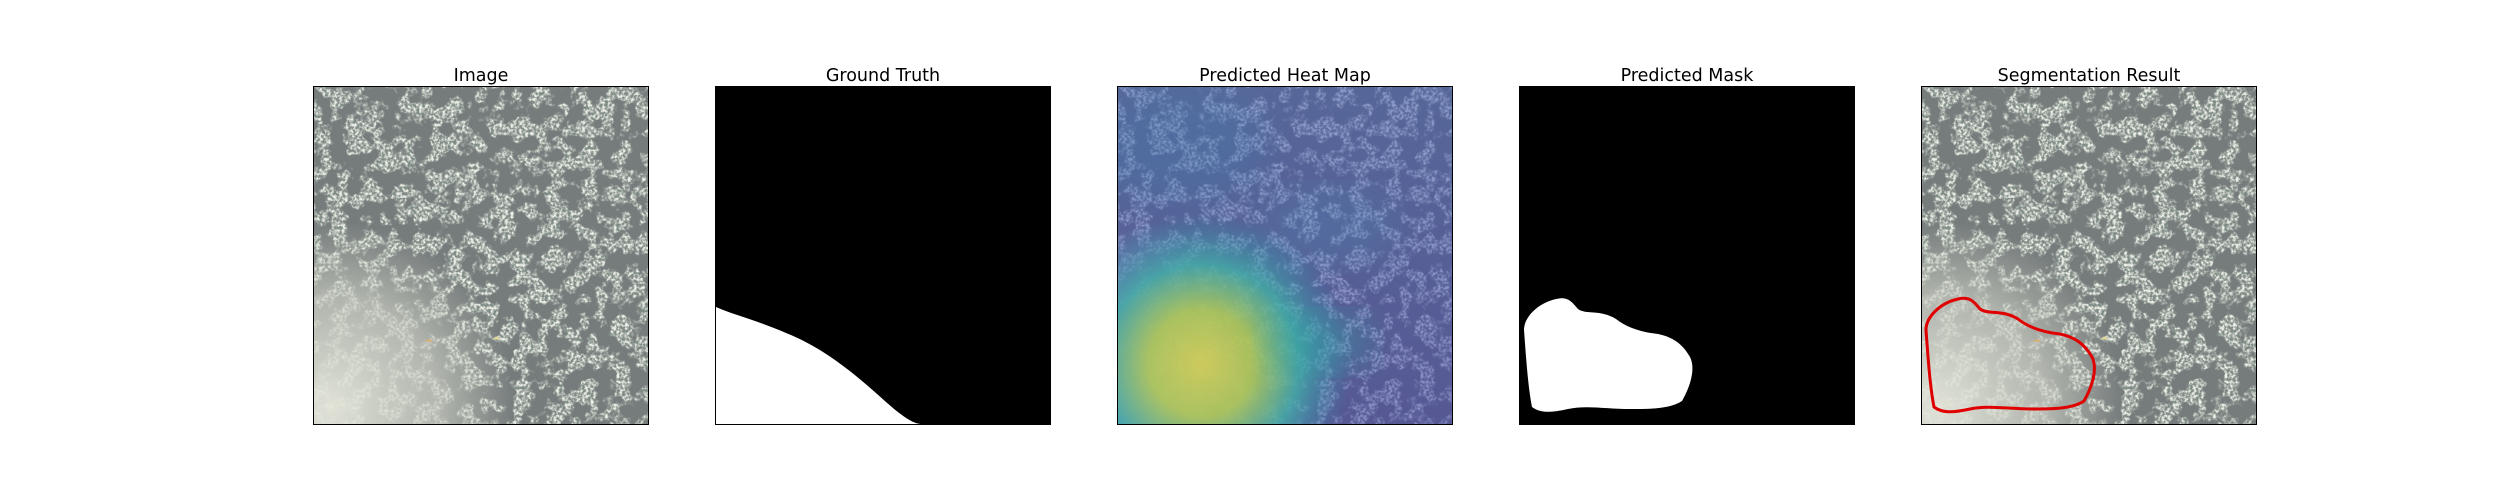 This screenshot has width=2500, height=500. What do you see at coordinates (883, 255) in the screenshot?
I see `ground-truth-frame` at bounding box center [883, 255].